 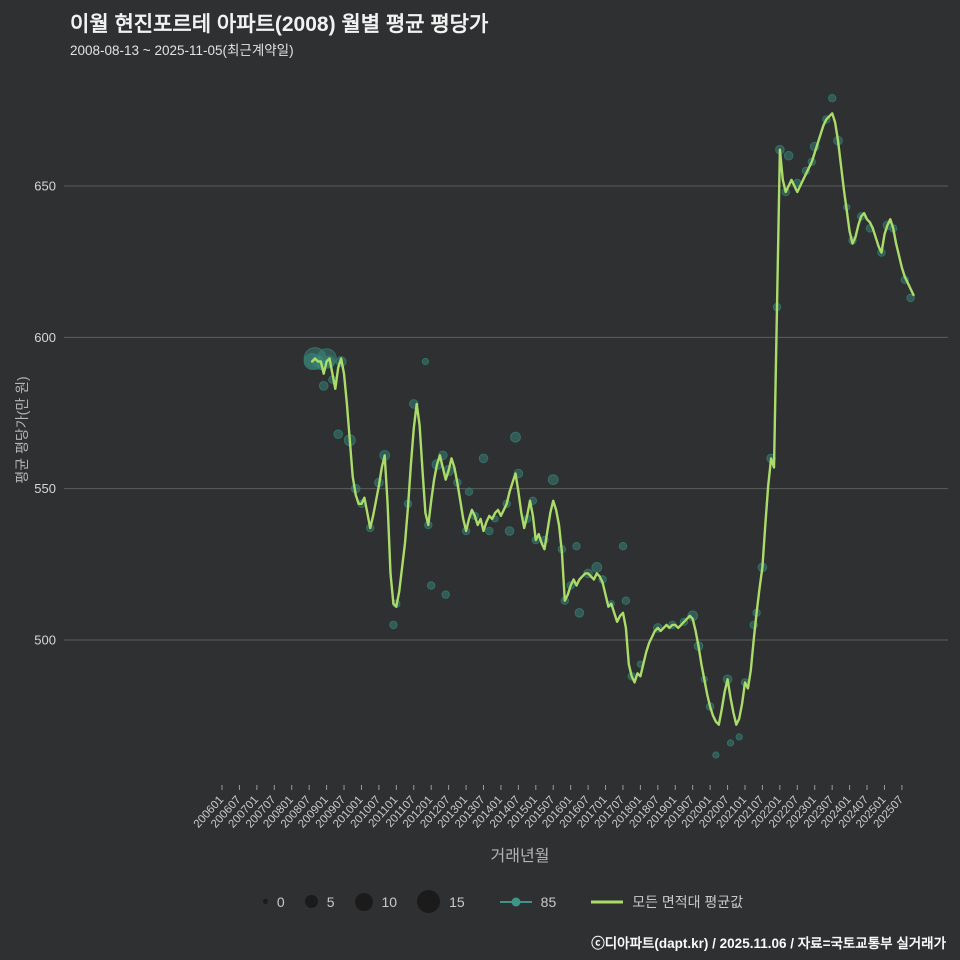 What do you see at coordinates (311, 901) in the screenshot?
I see `bubble-size-5-icon` at bounding box center [311, 901].